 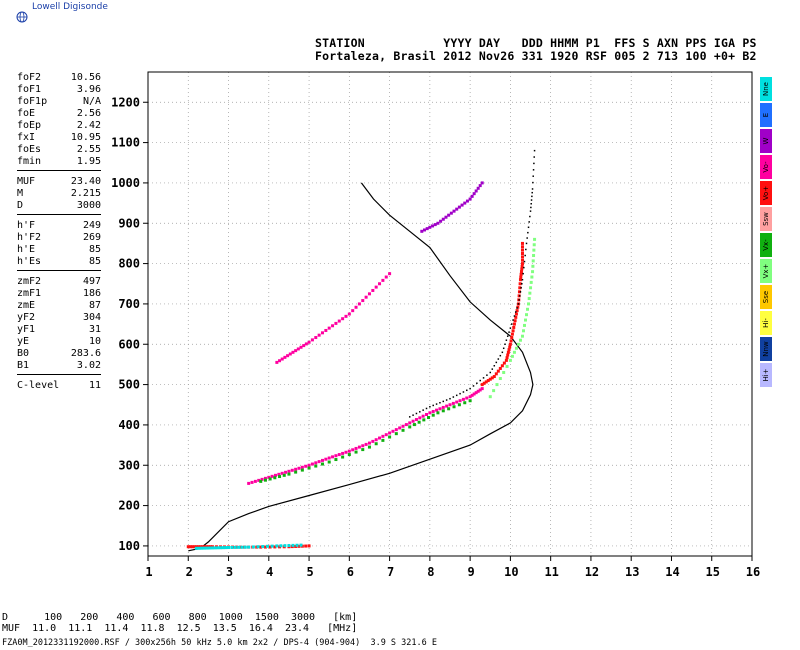 What do you see at coordinates (22, 17) in the screenshot?
I see `globe-icon` at bounding box center [22, 17].